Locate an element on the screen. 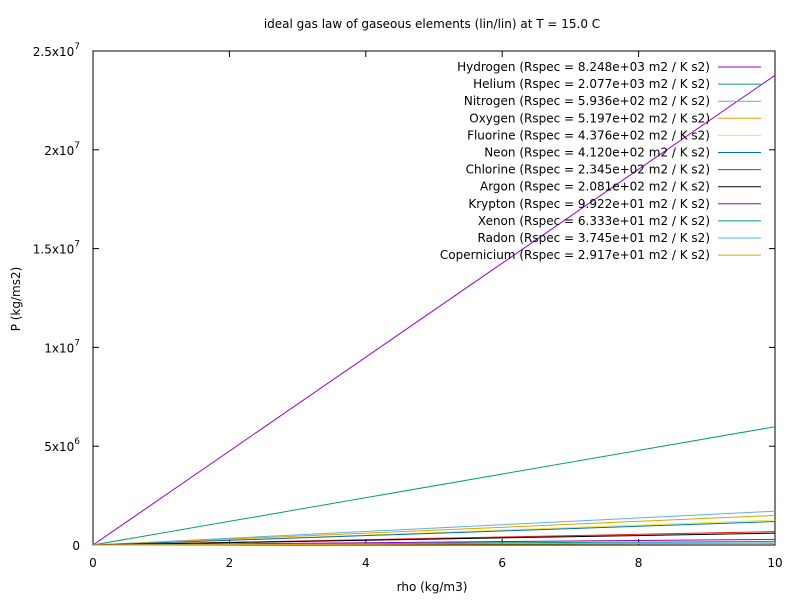 The width and height of the screenshot is (800, 604). y-tick-mantissa: 2.5x10 is located at coordinates (53, 52).